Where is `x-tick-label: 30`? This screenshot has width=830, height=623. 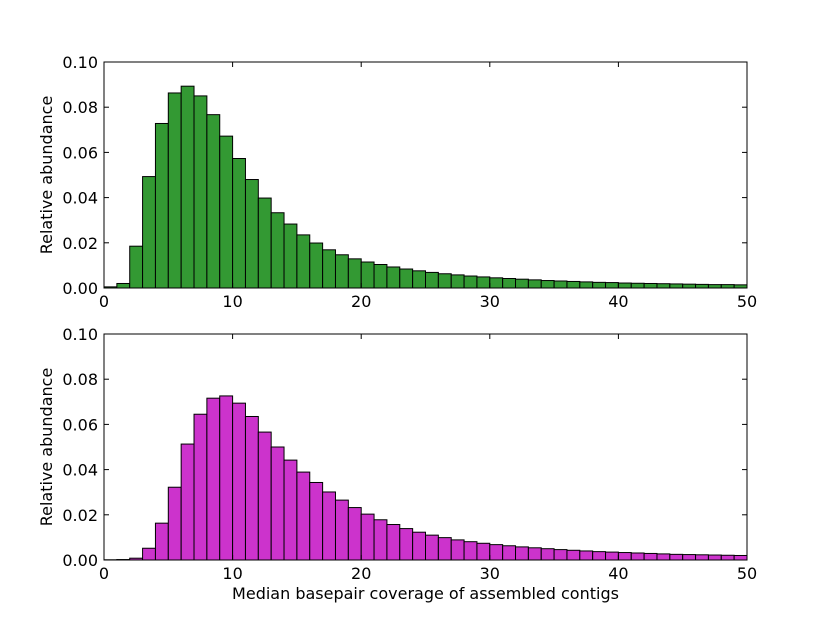
x-tick-label: 30 is located at coordinates (490, 301).